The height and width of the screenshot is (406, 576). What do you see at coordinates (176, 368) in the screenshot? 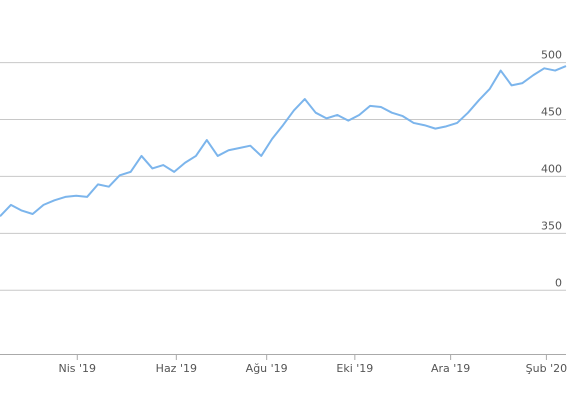
I see `x-tick-label: Haz '19` at bounding box center [176, 368].